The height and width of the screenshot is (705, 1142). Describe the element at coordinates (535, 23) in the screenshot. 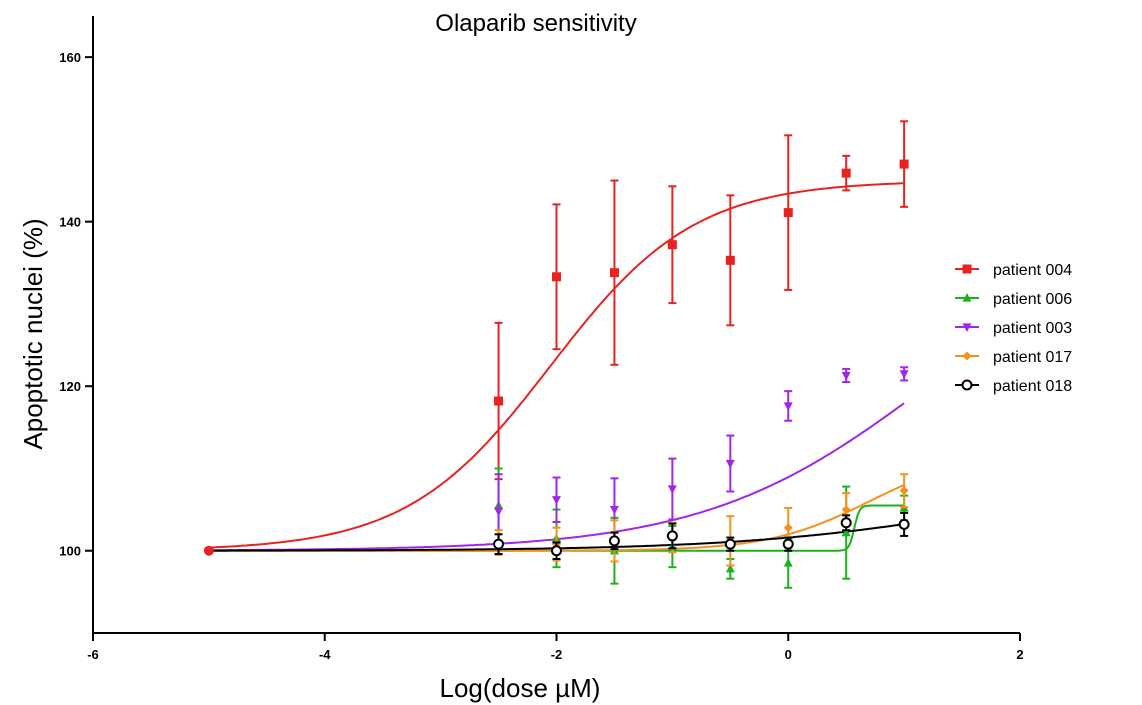

I see `chart-title: Olaparib sensitivity` at that location.